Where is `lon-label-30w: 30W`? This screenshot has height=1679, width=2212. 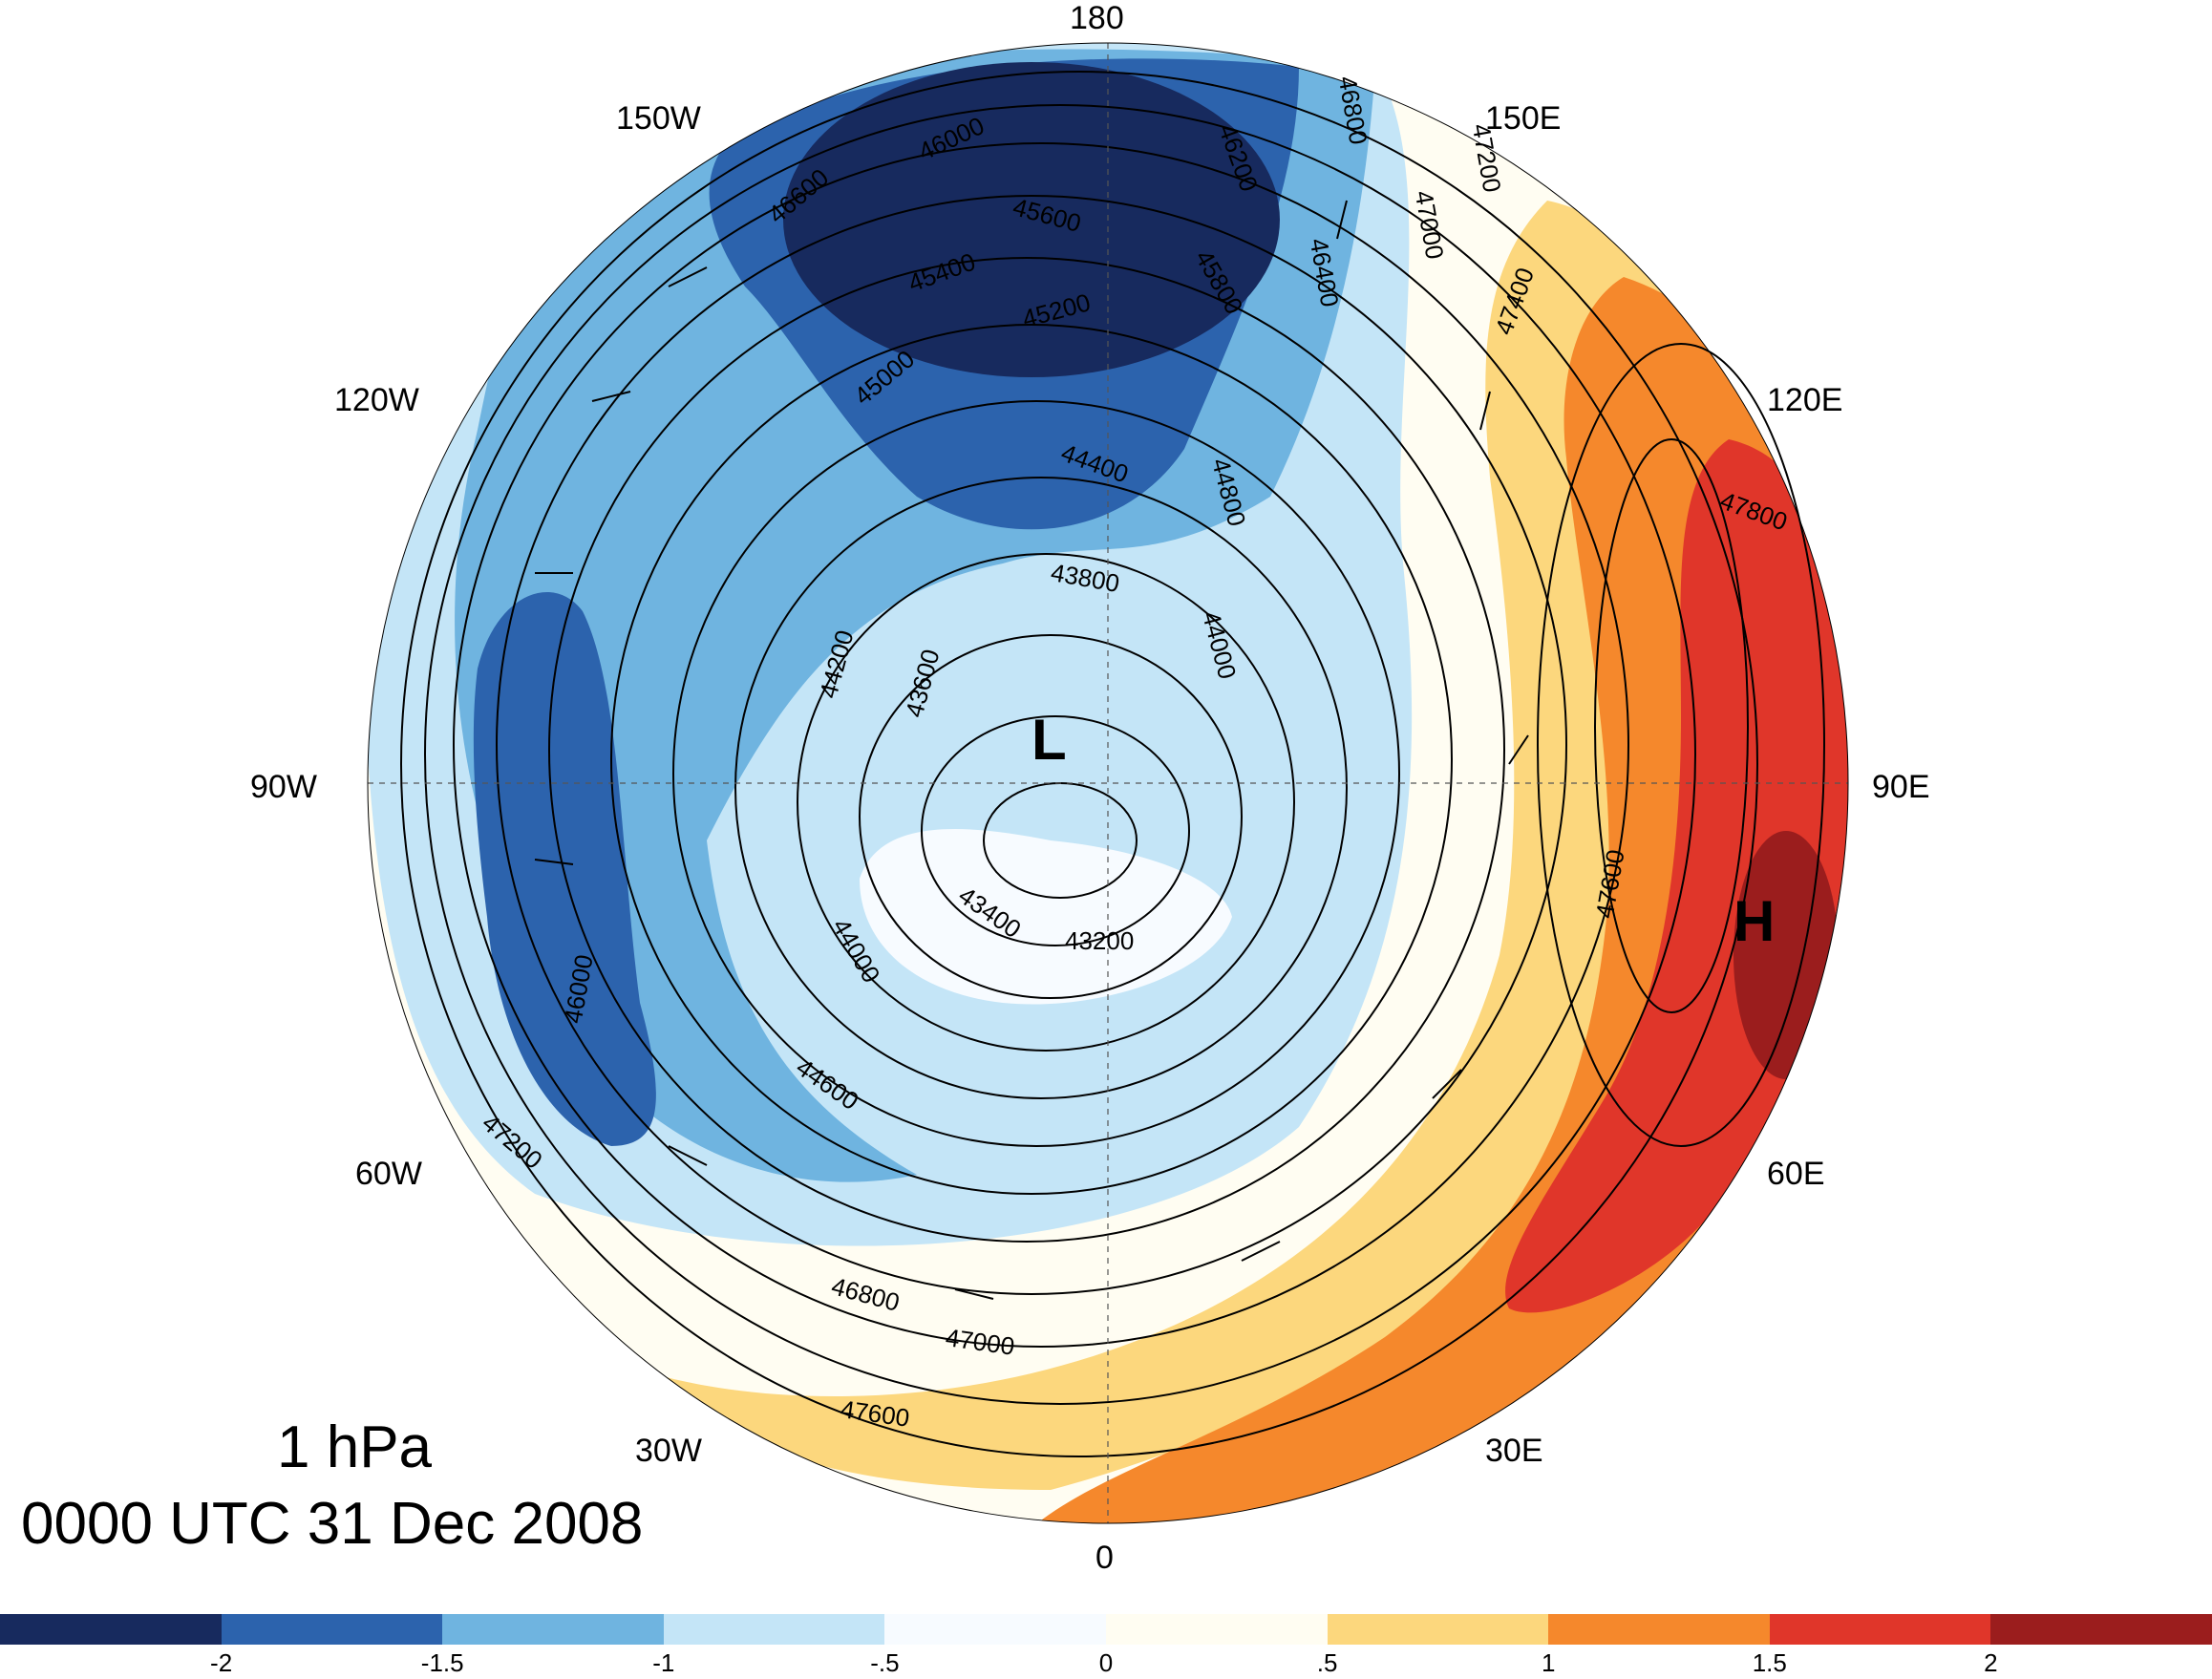 lon-label-30w: 30W is located at coordinates (668, 1451).